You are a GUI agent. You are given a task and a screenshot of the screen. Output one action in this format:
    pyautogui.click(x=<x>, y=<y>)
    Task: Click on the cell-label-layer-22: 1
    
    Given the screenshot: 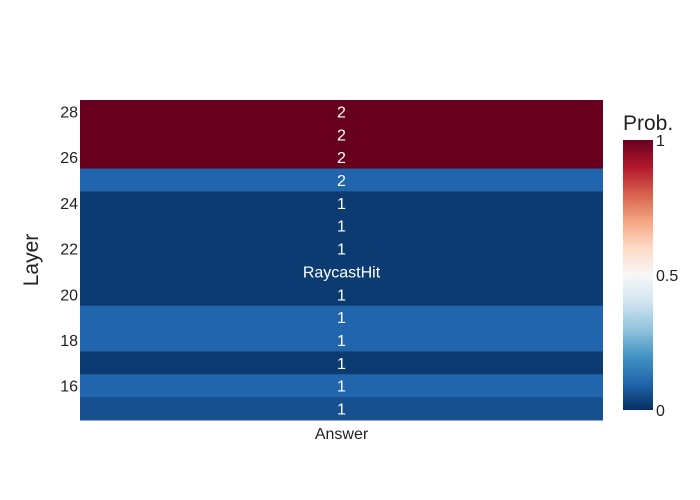 What is the action you would take?
    pyautogui.click(x=341, y=250)
    